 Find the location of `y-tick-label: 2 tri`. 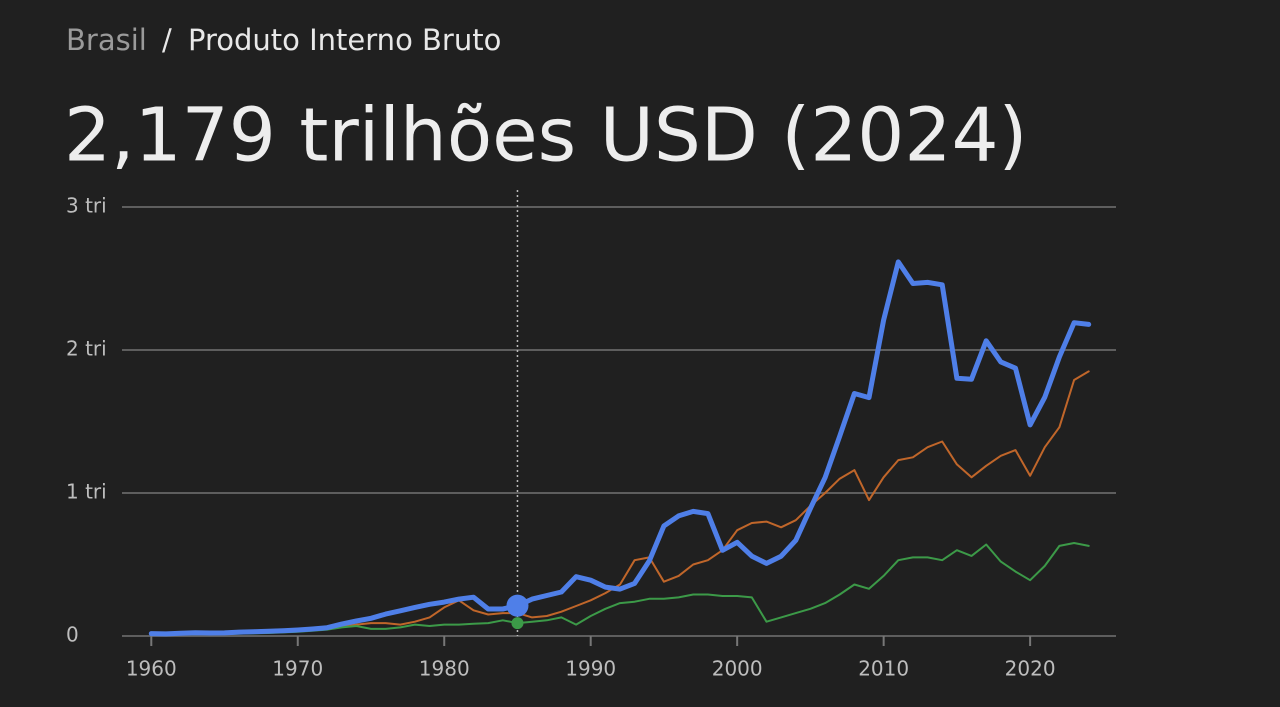

y-tick-label: 2 tri is located at coordinates (86, 349).